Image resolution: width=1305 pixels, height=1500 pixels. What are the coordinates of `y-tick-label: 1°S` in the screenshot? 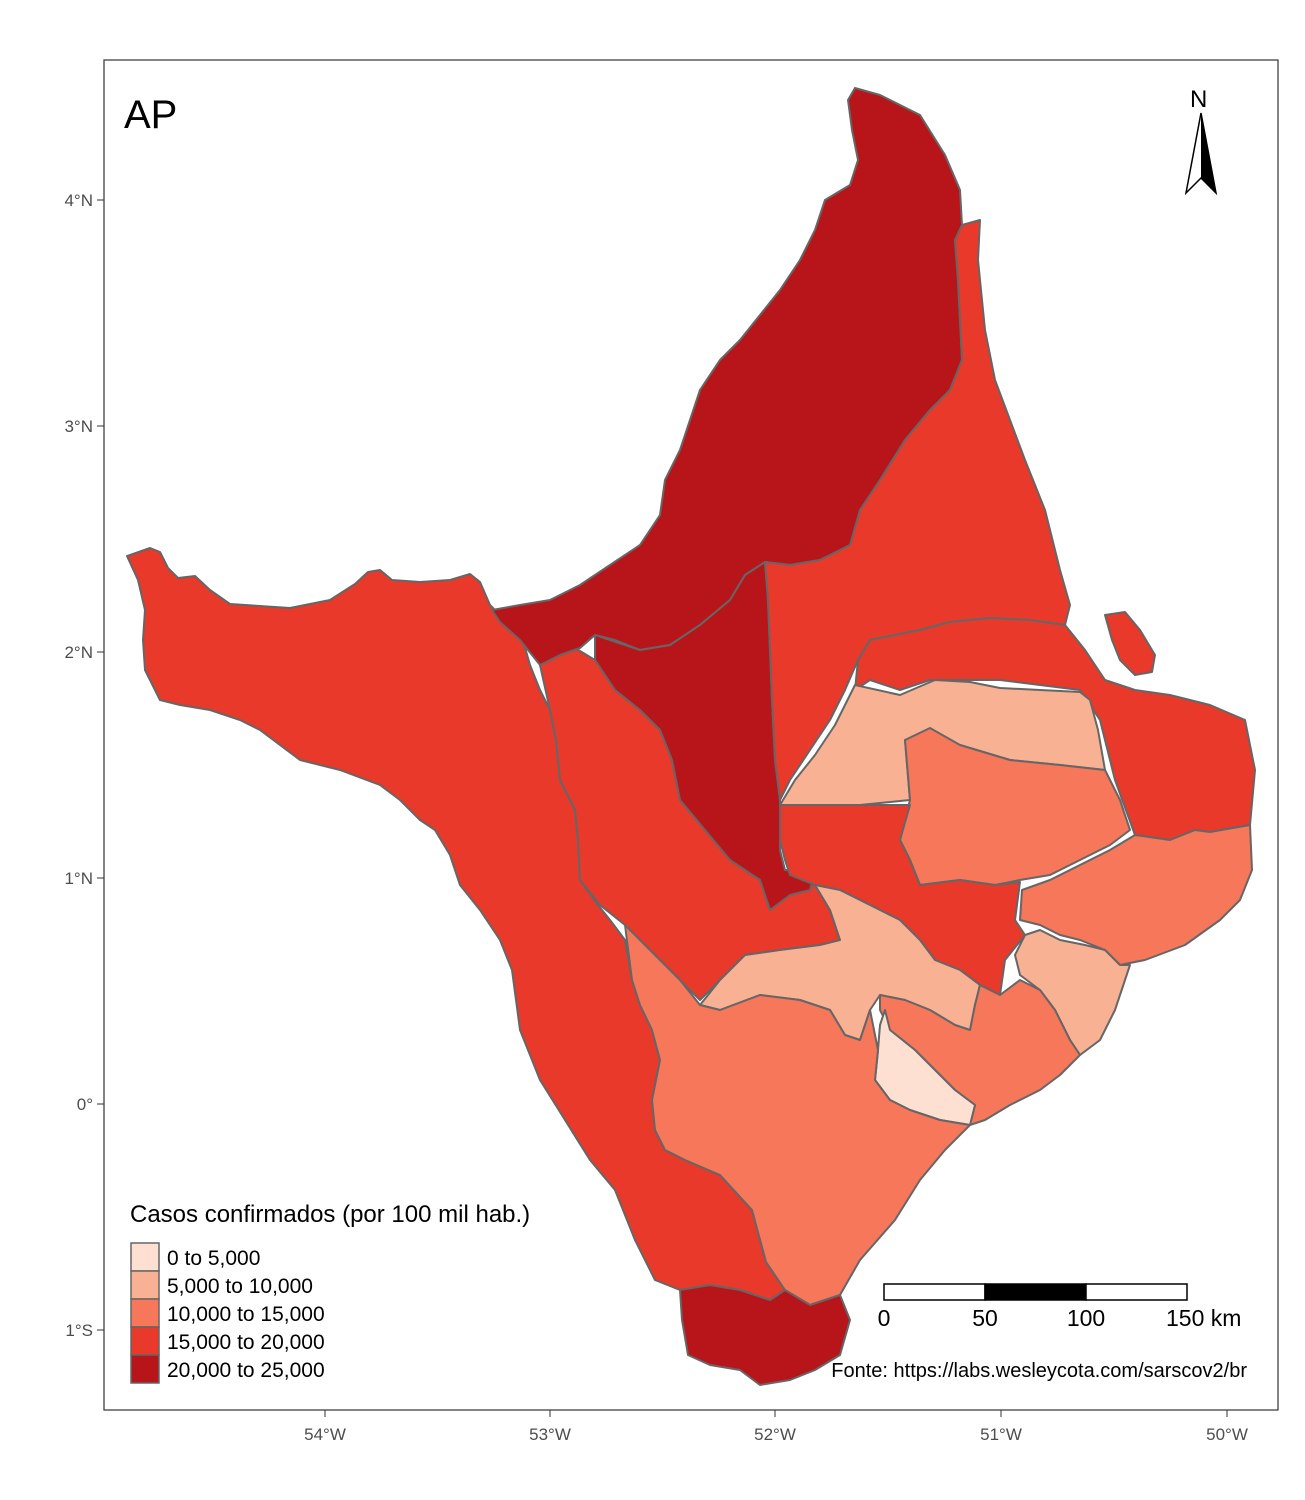 It's located at (79, 1330).